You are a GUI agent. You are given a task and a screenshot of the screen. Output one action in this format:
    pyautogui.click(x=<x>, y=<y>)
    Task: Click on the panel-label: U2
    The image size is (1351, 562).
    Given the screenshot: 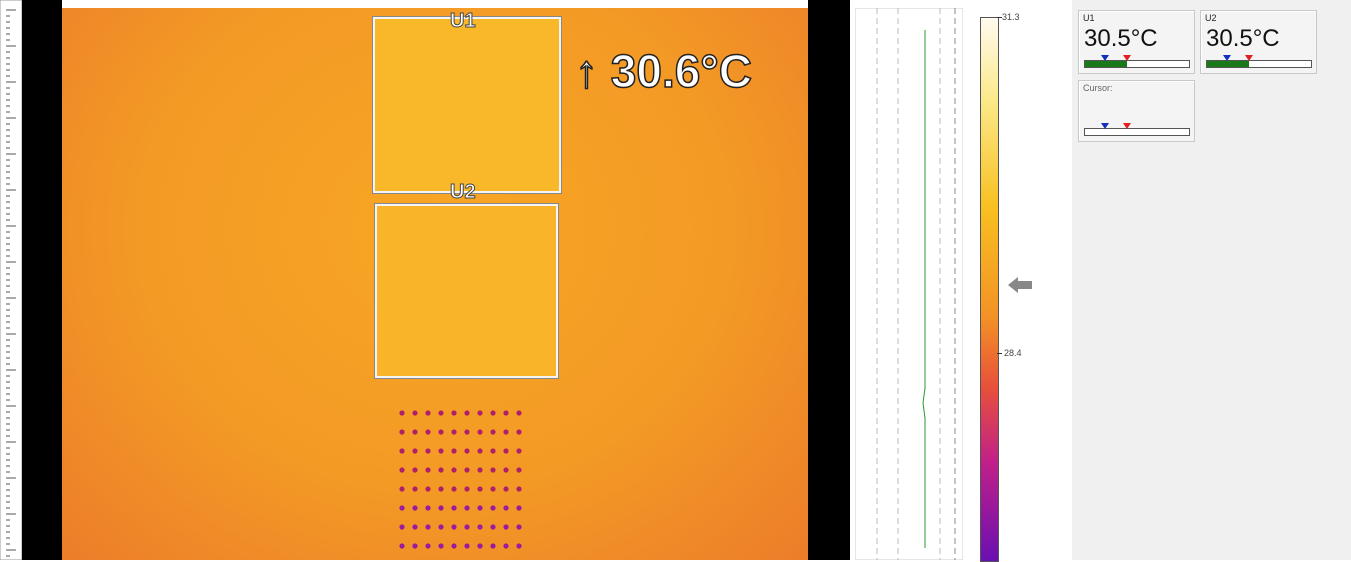 What is the action you would take?
    pyautogui.click(x=1211, y=18)
    